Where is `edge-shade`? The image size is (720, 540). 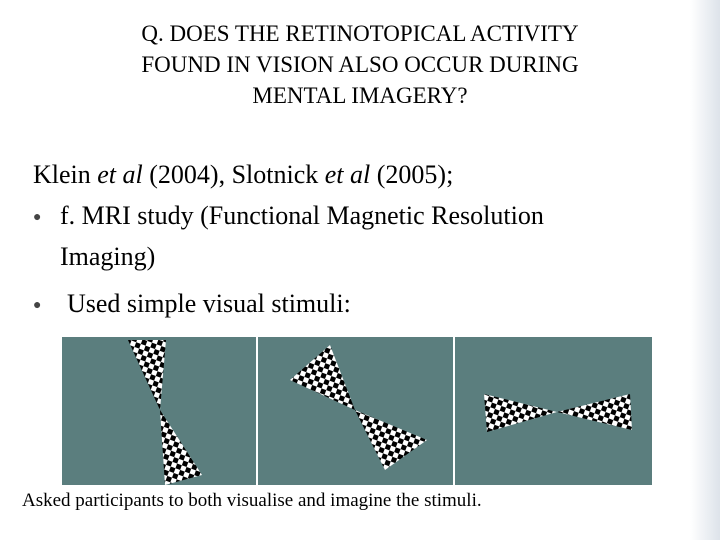 edge-shade is located at coordinates (705, 270).